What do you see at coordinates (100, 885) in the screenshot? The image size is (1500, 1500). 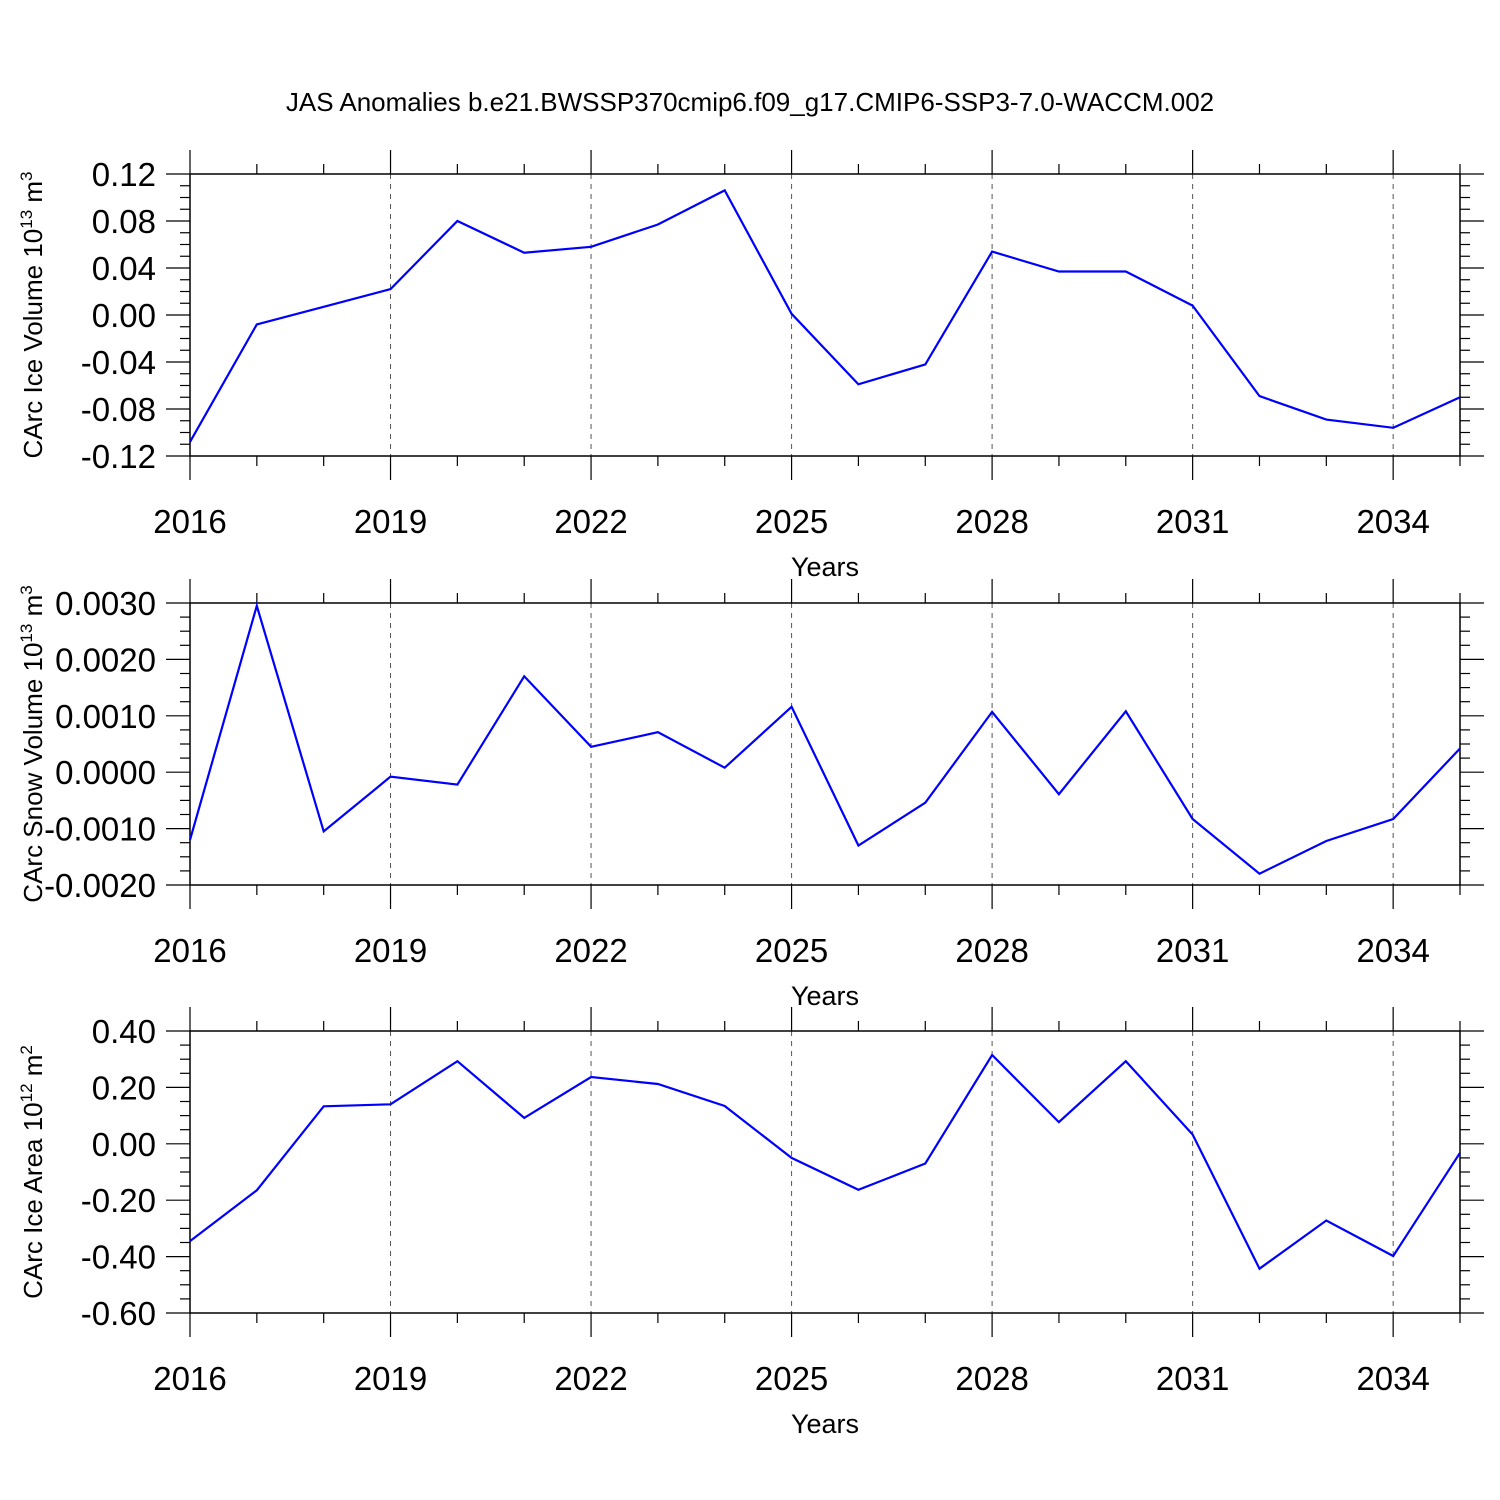 I see `y-tick-label: -0.0020` at bounding box center [100, 885].